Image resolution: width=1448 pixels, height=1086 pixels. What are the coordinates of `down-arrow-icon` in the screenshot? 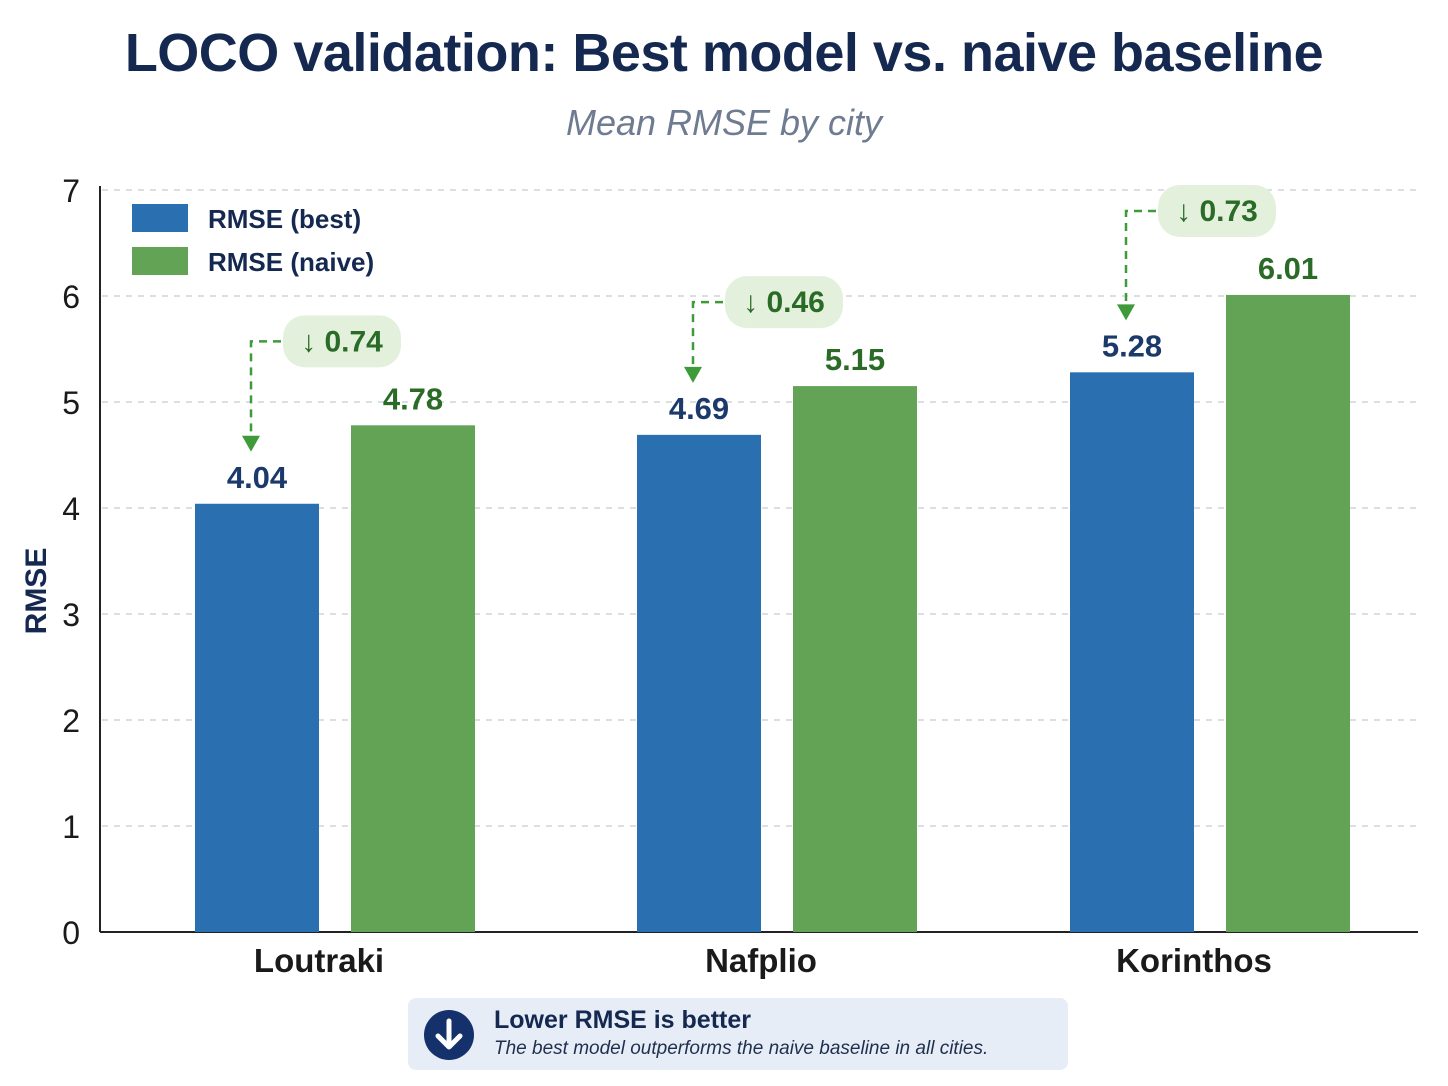 It's located at (449, 1035).